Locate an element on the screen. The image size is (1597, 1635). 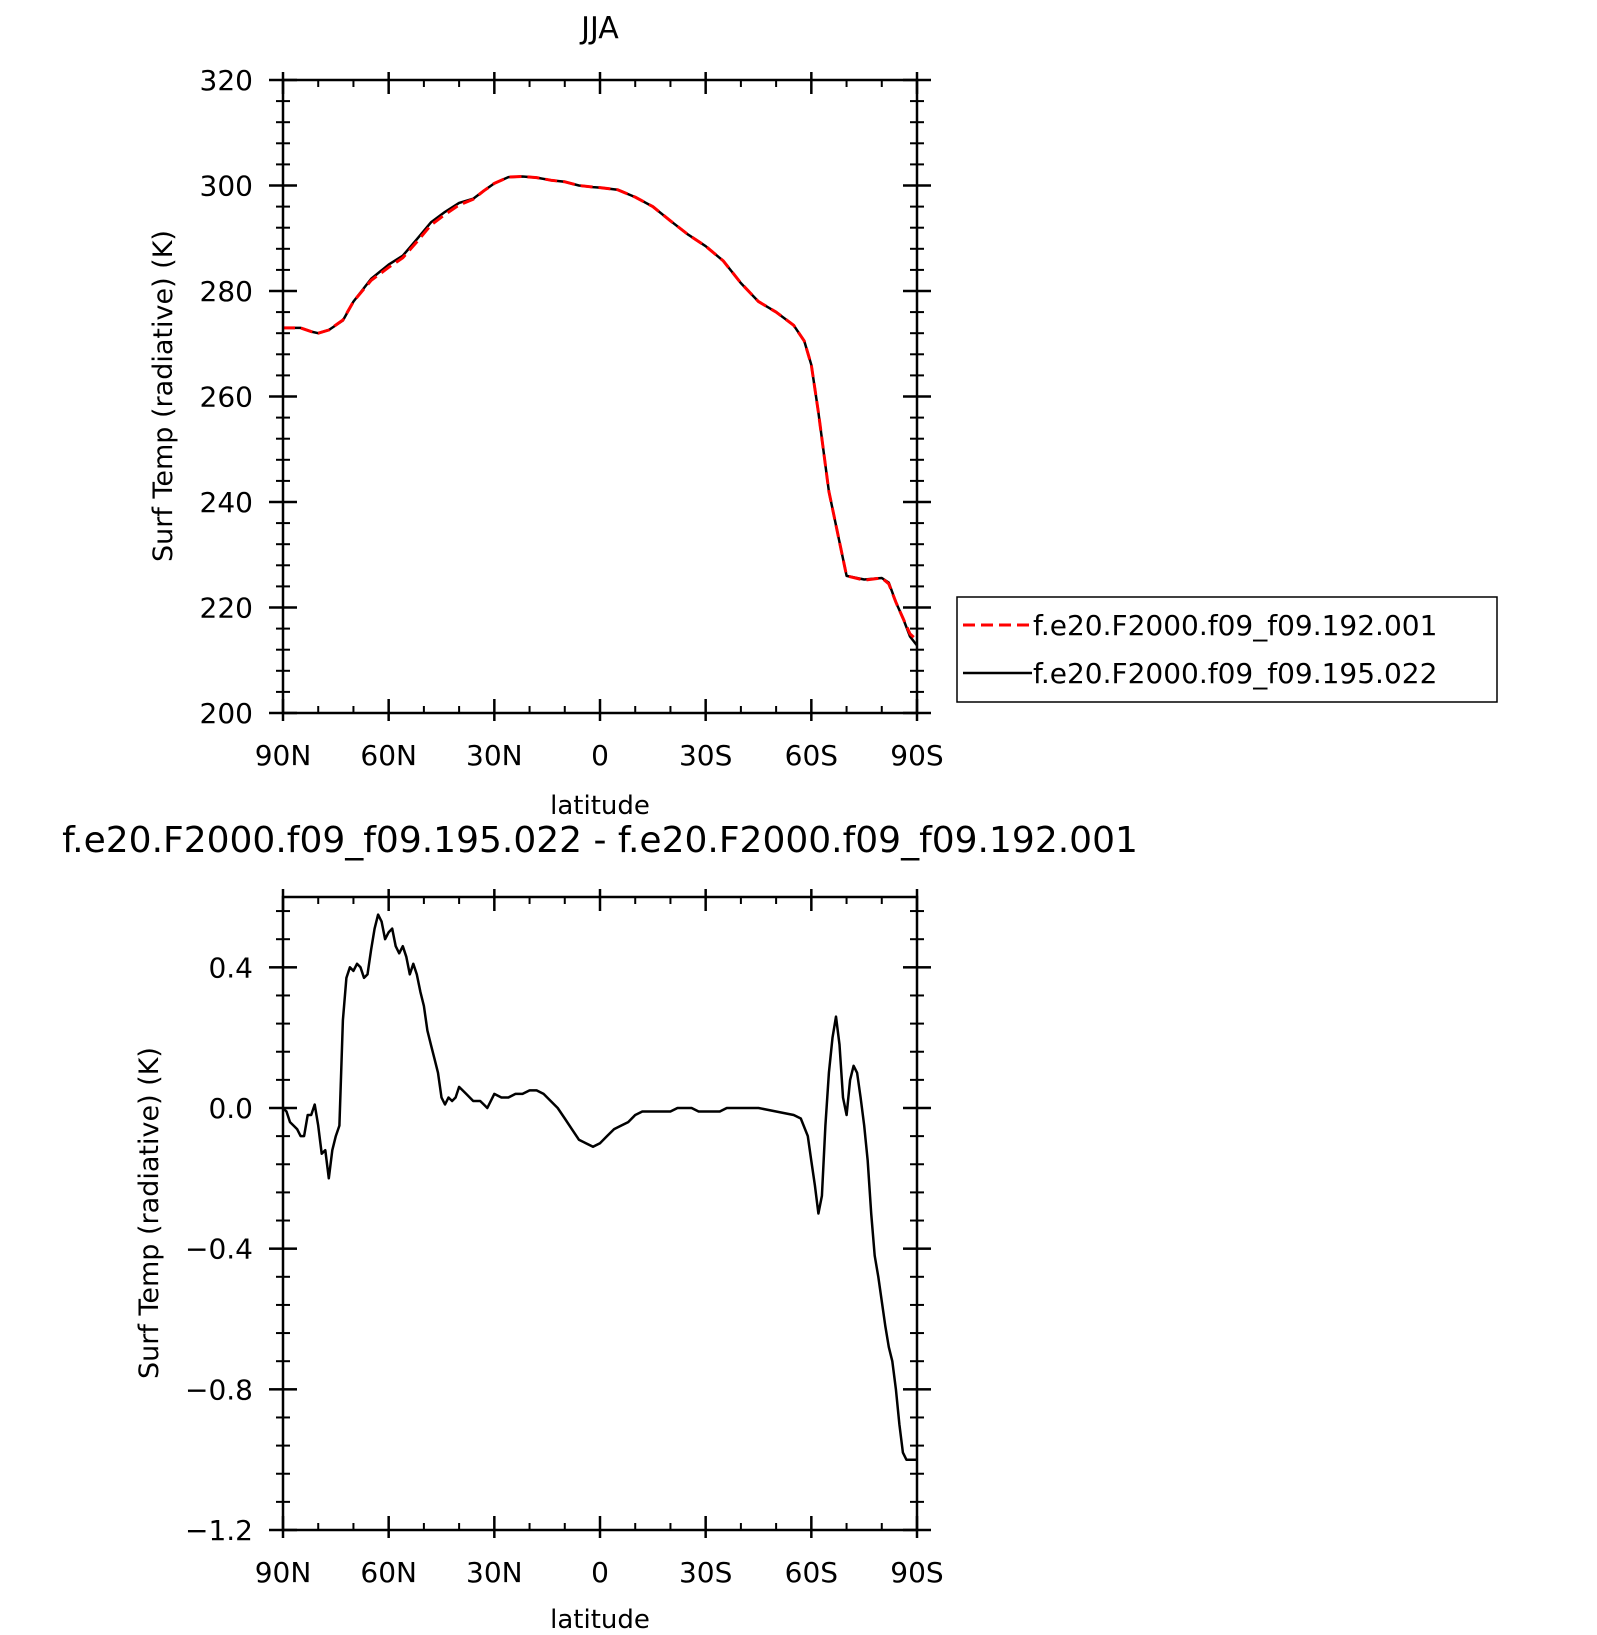
bottom-y-tick-label: −1.2 is located at coordinates (219, 1530).